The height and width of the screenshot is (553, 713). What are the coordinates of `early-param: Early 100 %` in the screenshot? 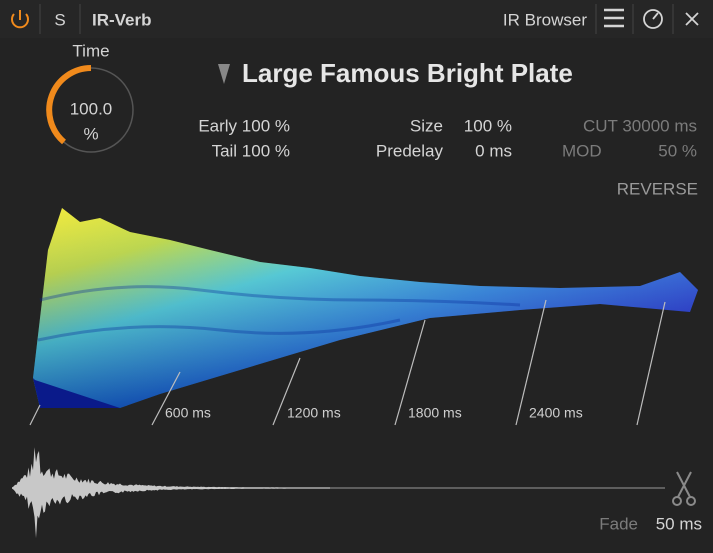 It's located at (244, 125).